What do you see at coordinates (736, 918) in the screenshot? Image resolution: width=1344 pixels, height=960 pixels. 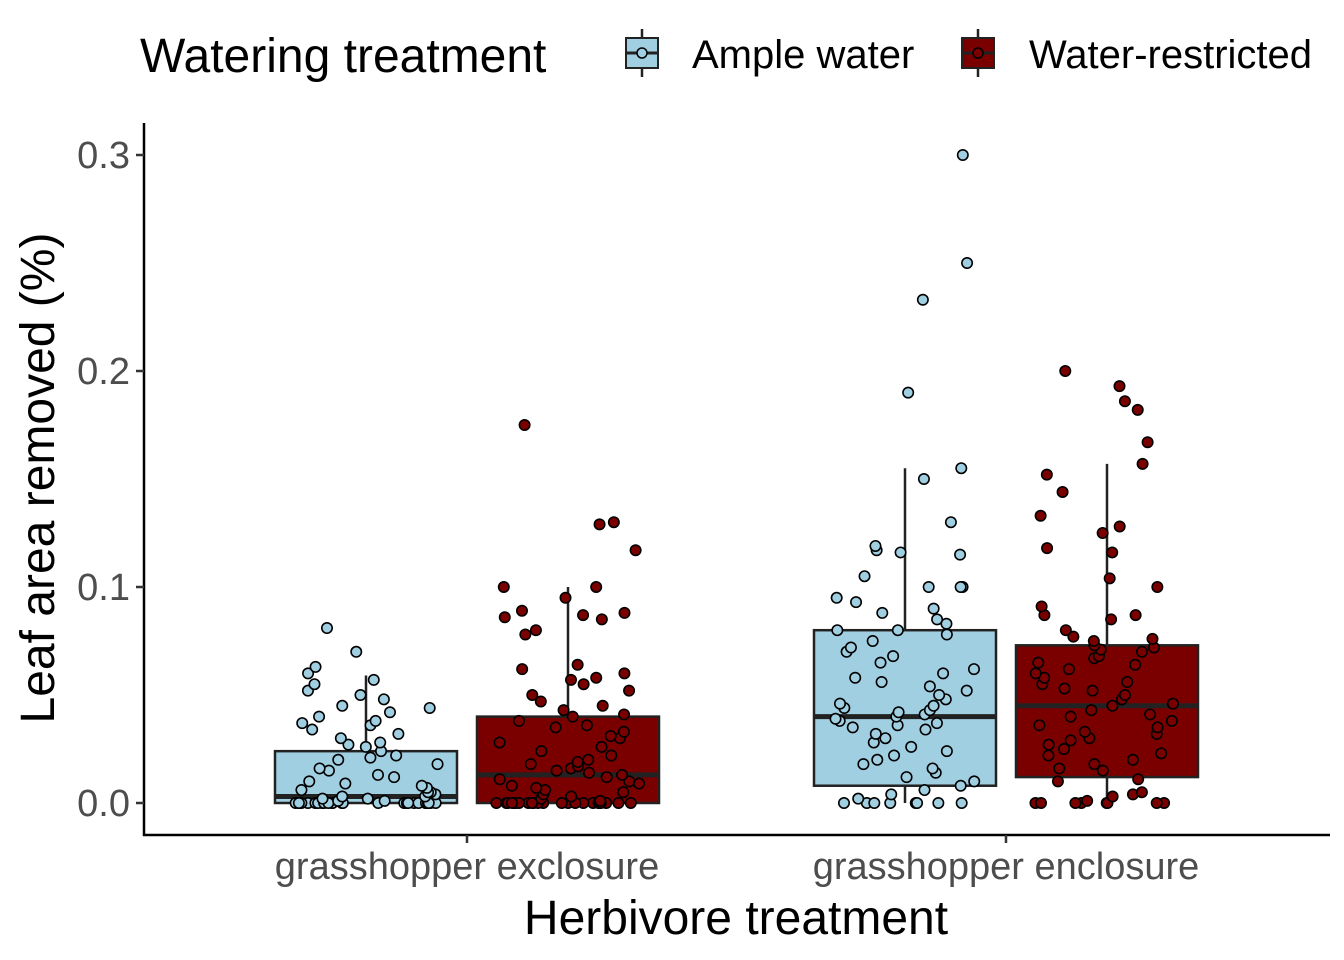 I see `x-axis-title: Herbivore treatment` at bounding box center [736, 918].